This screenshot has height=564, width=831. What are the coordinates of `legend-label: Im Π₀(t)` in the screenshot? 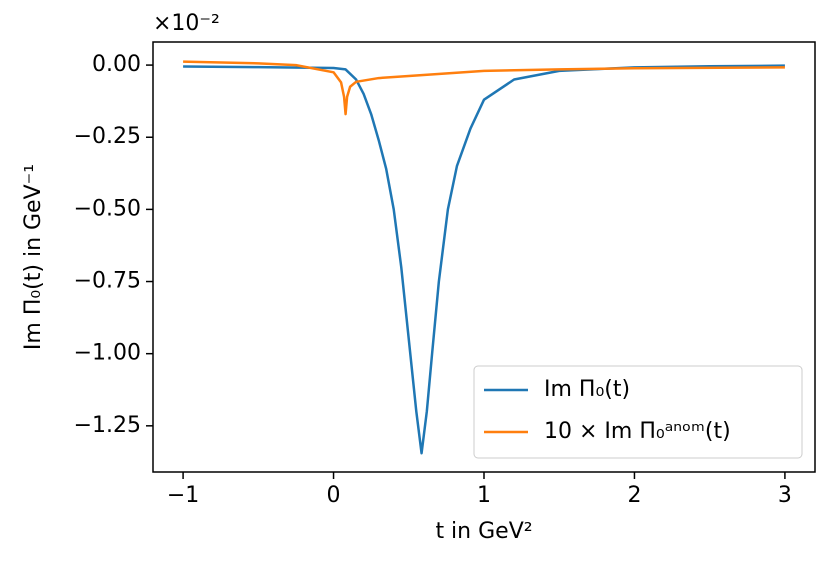 It's located at (587, 389).